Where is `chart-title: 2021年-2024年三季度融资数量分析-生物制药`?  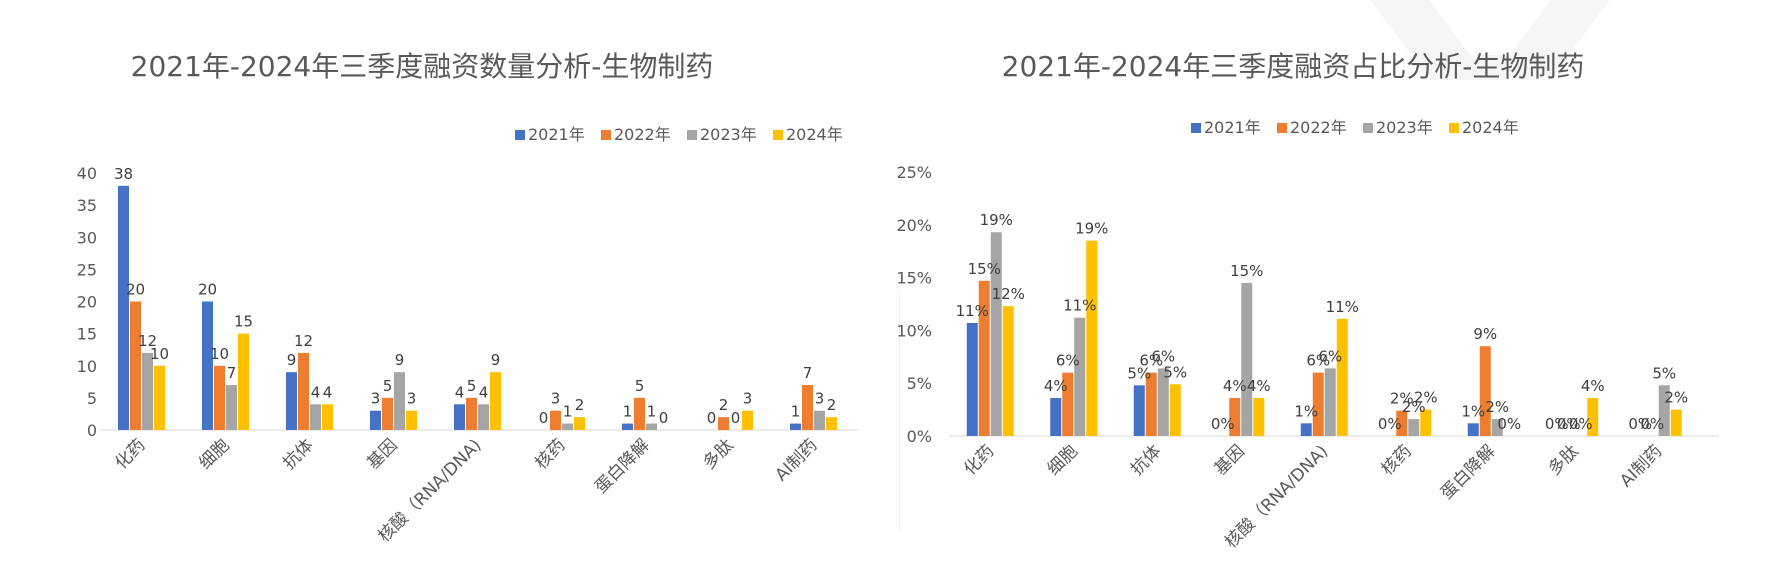 chart-title: 2021年-2024年三季度融资数量分析-生物制药 is located at coordinates (422, 66).